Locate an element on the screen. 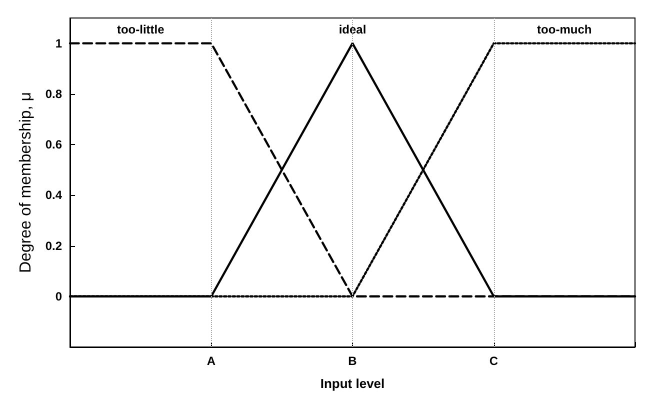  x-axis-title: Input level is located at coordinates (352, 383).